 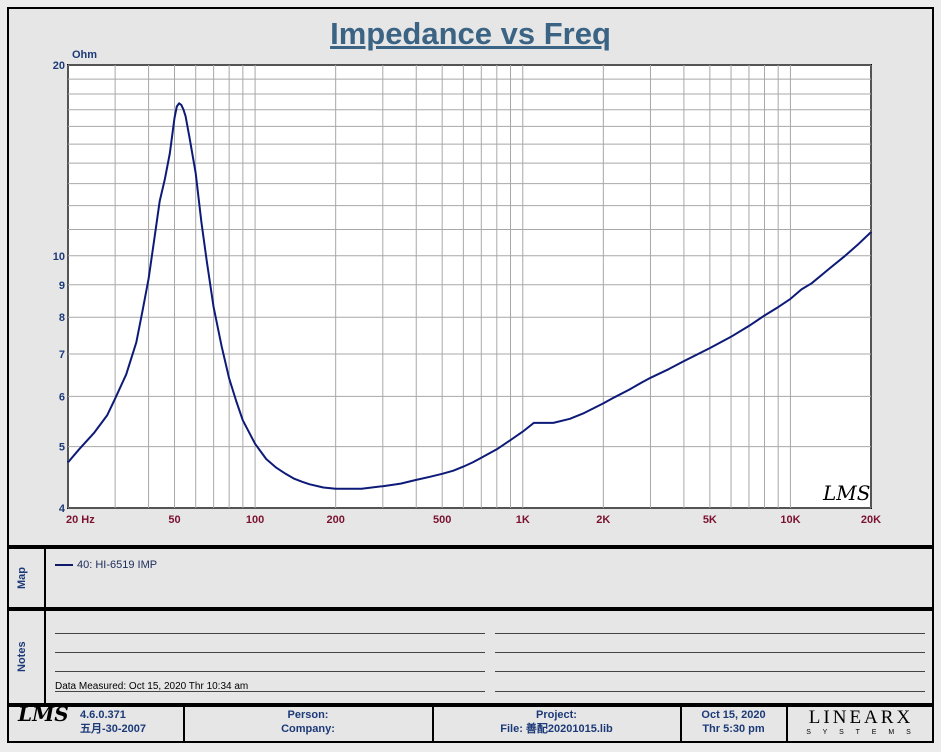 I want to click on y-tick-label: 7, so click(x=62, y=355).